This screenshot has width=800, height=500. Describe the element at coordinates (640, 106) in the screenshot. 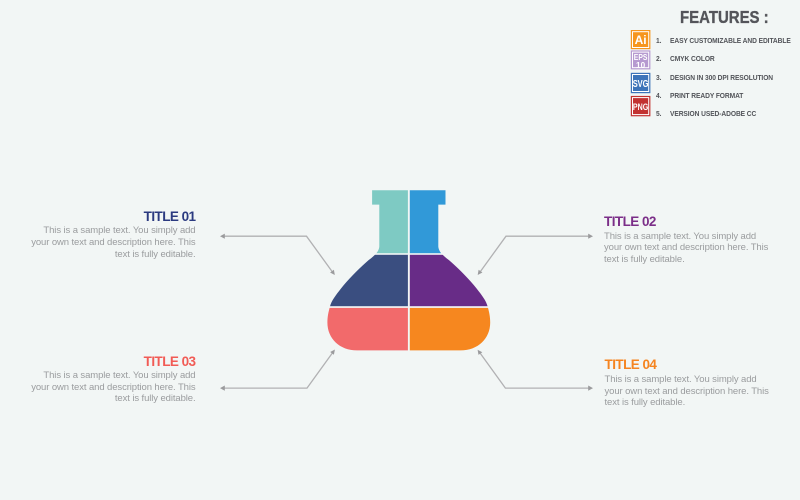

I see `svg-text: PNG` at that location.